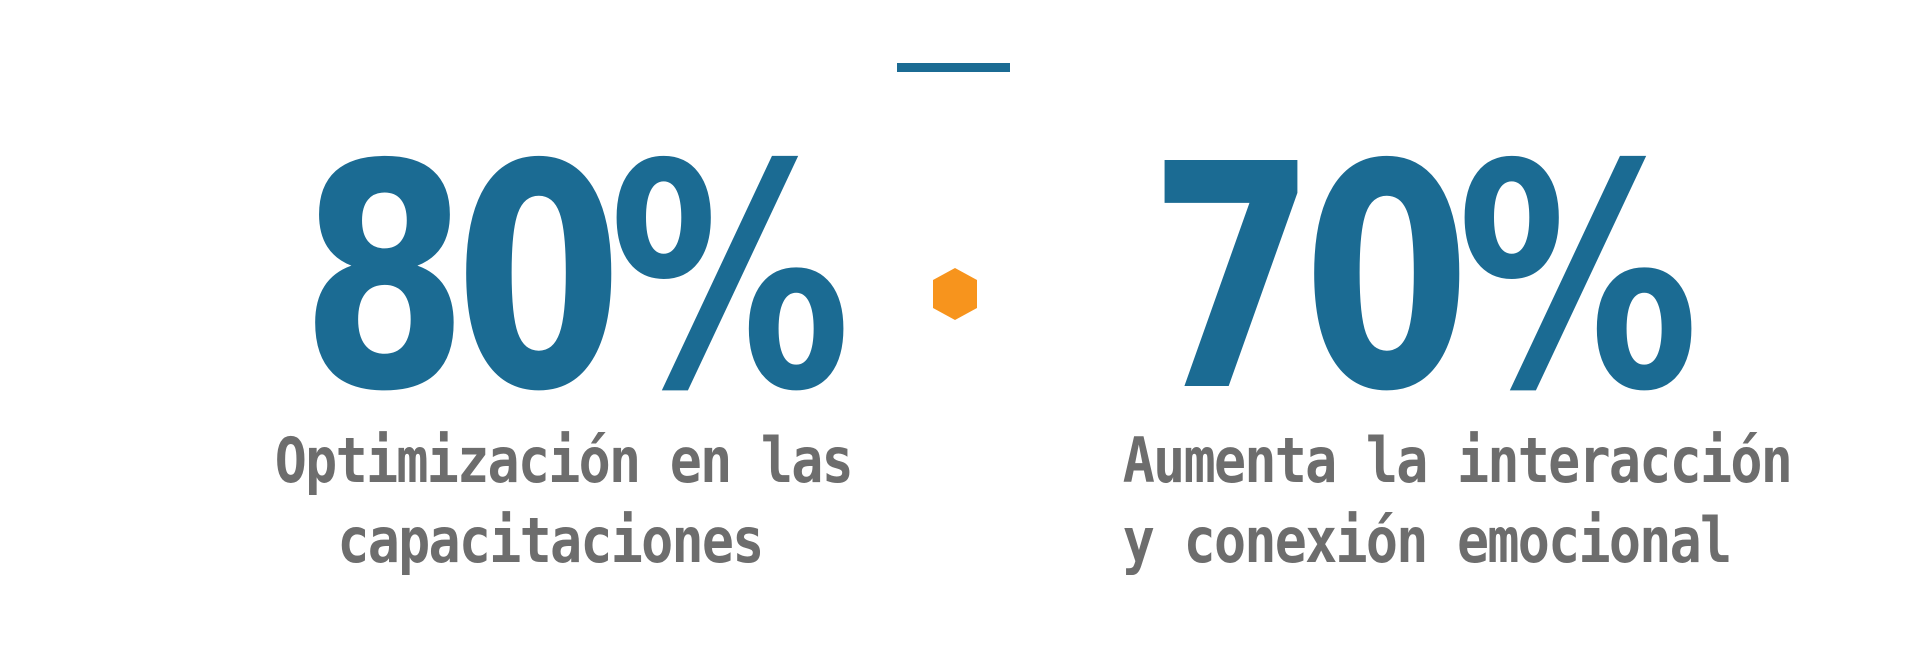 The height and width of the screenshot is (648, 1920). I want to click on stat-caption-right-line2: y conexión emocional, so click(1427, 540).